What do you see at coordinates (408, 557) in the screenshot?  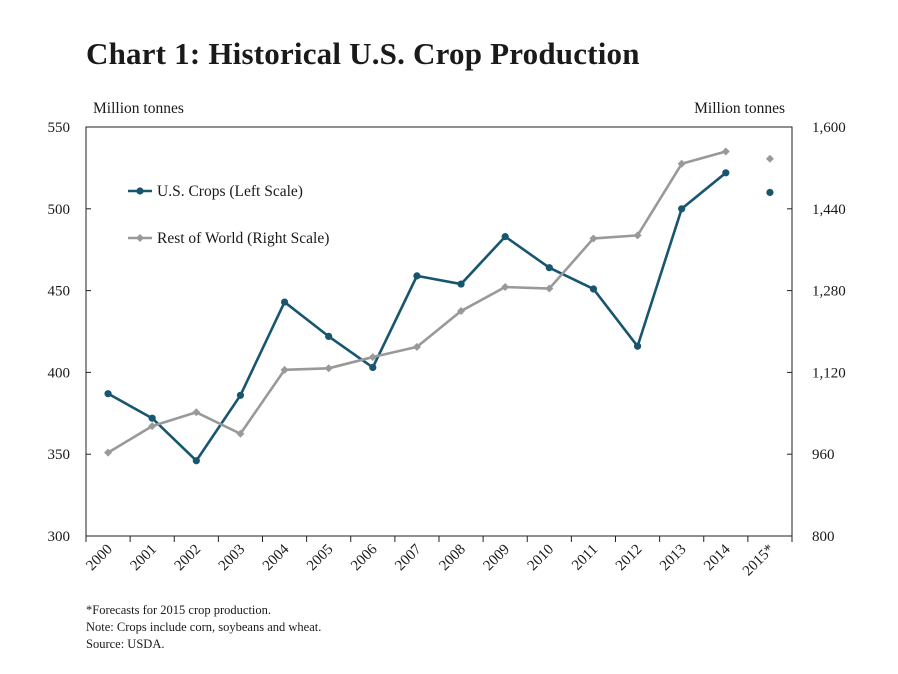 I see `x-tick-label: 2007` at bounding box center [408, 557].